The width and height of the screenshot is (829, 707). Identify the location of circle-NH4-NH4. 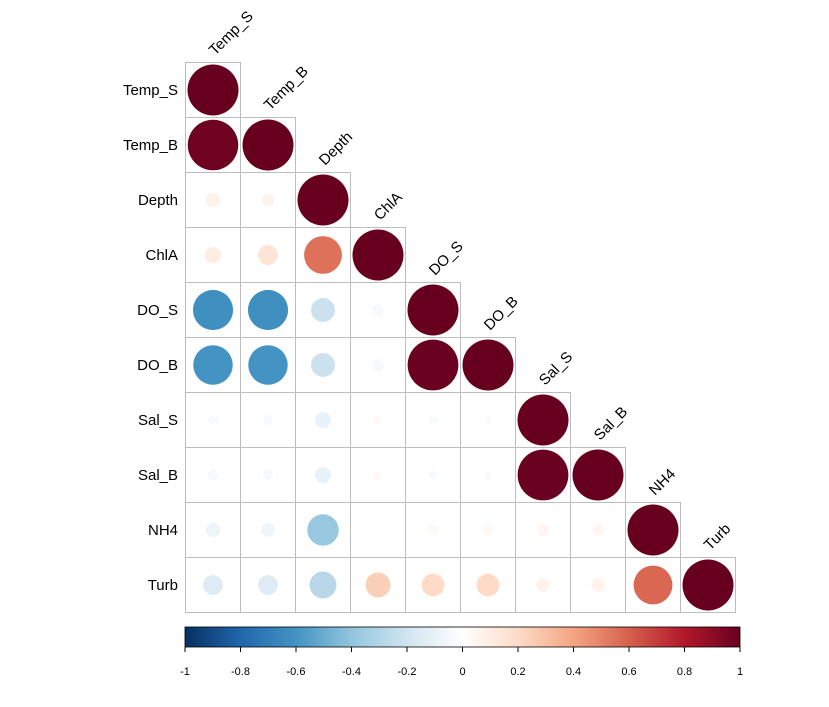
(653, 530).